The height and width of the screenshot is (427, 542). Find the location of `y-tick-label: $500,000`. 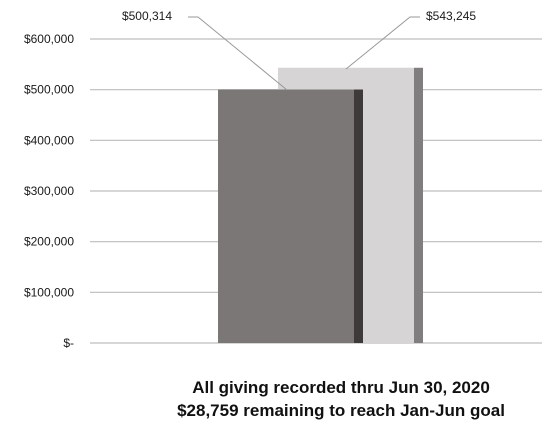

y-tick-label: $500,000 is located at coordinates (49, 90).